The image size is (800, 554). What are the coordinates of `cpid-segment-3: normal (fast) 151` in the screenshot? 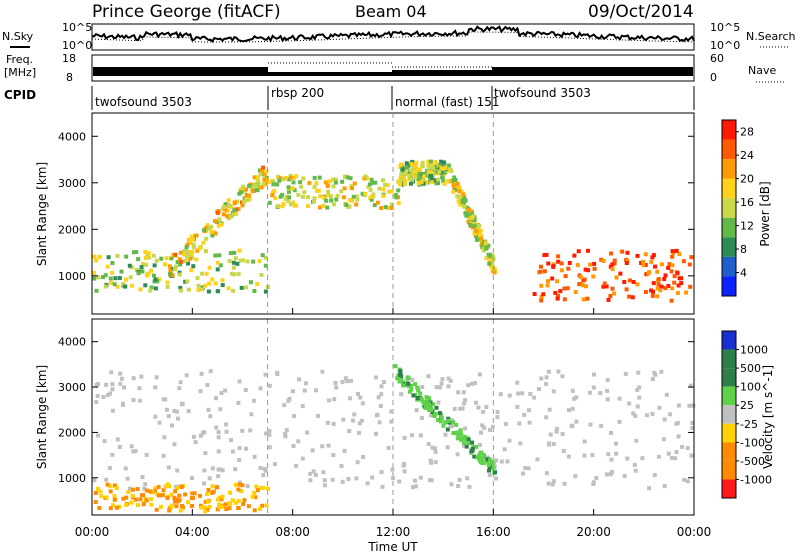 It's located at (447, 102).